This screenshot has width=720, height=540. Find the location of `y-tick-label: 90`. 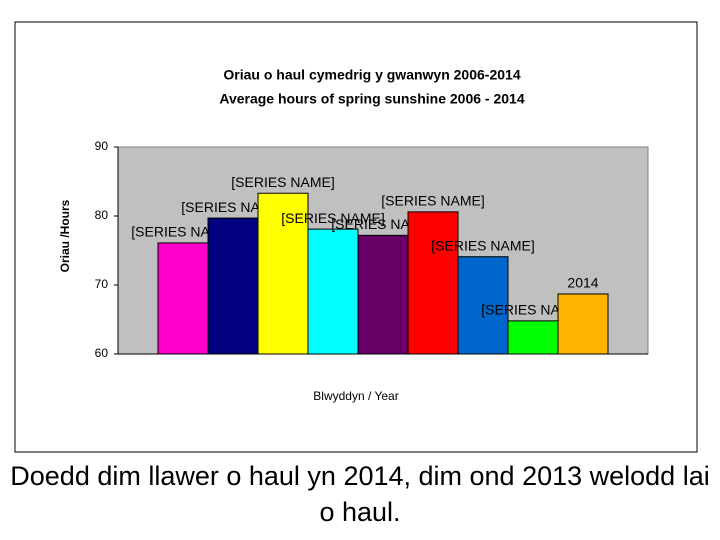

y-tick-label: 90 is located at coordinates (102, 146).